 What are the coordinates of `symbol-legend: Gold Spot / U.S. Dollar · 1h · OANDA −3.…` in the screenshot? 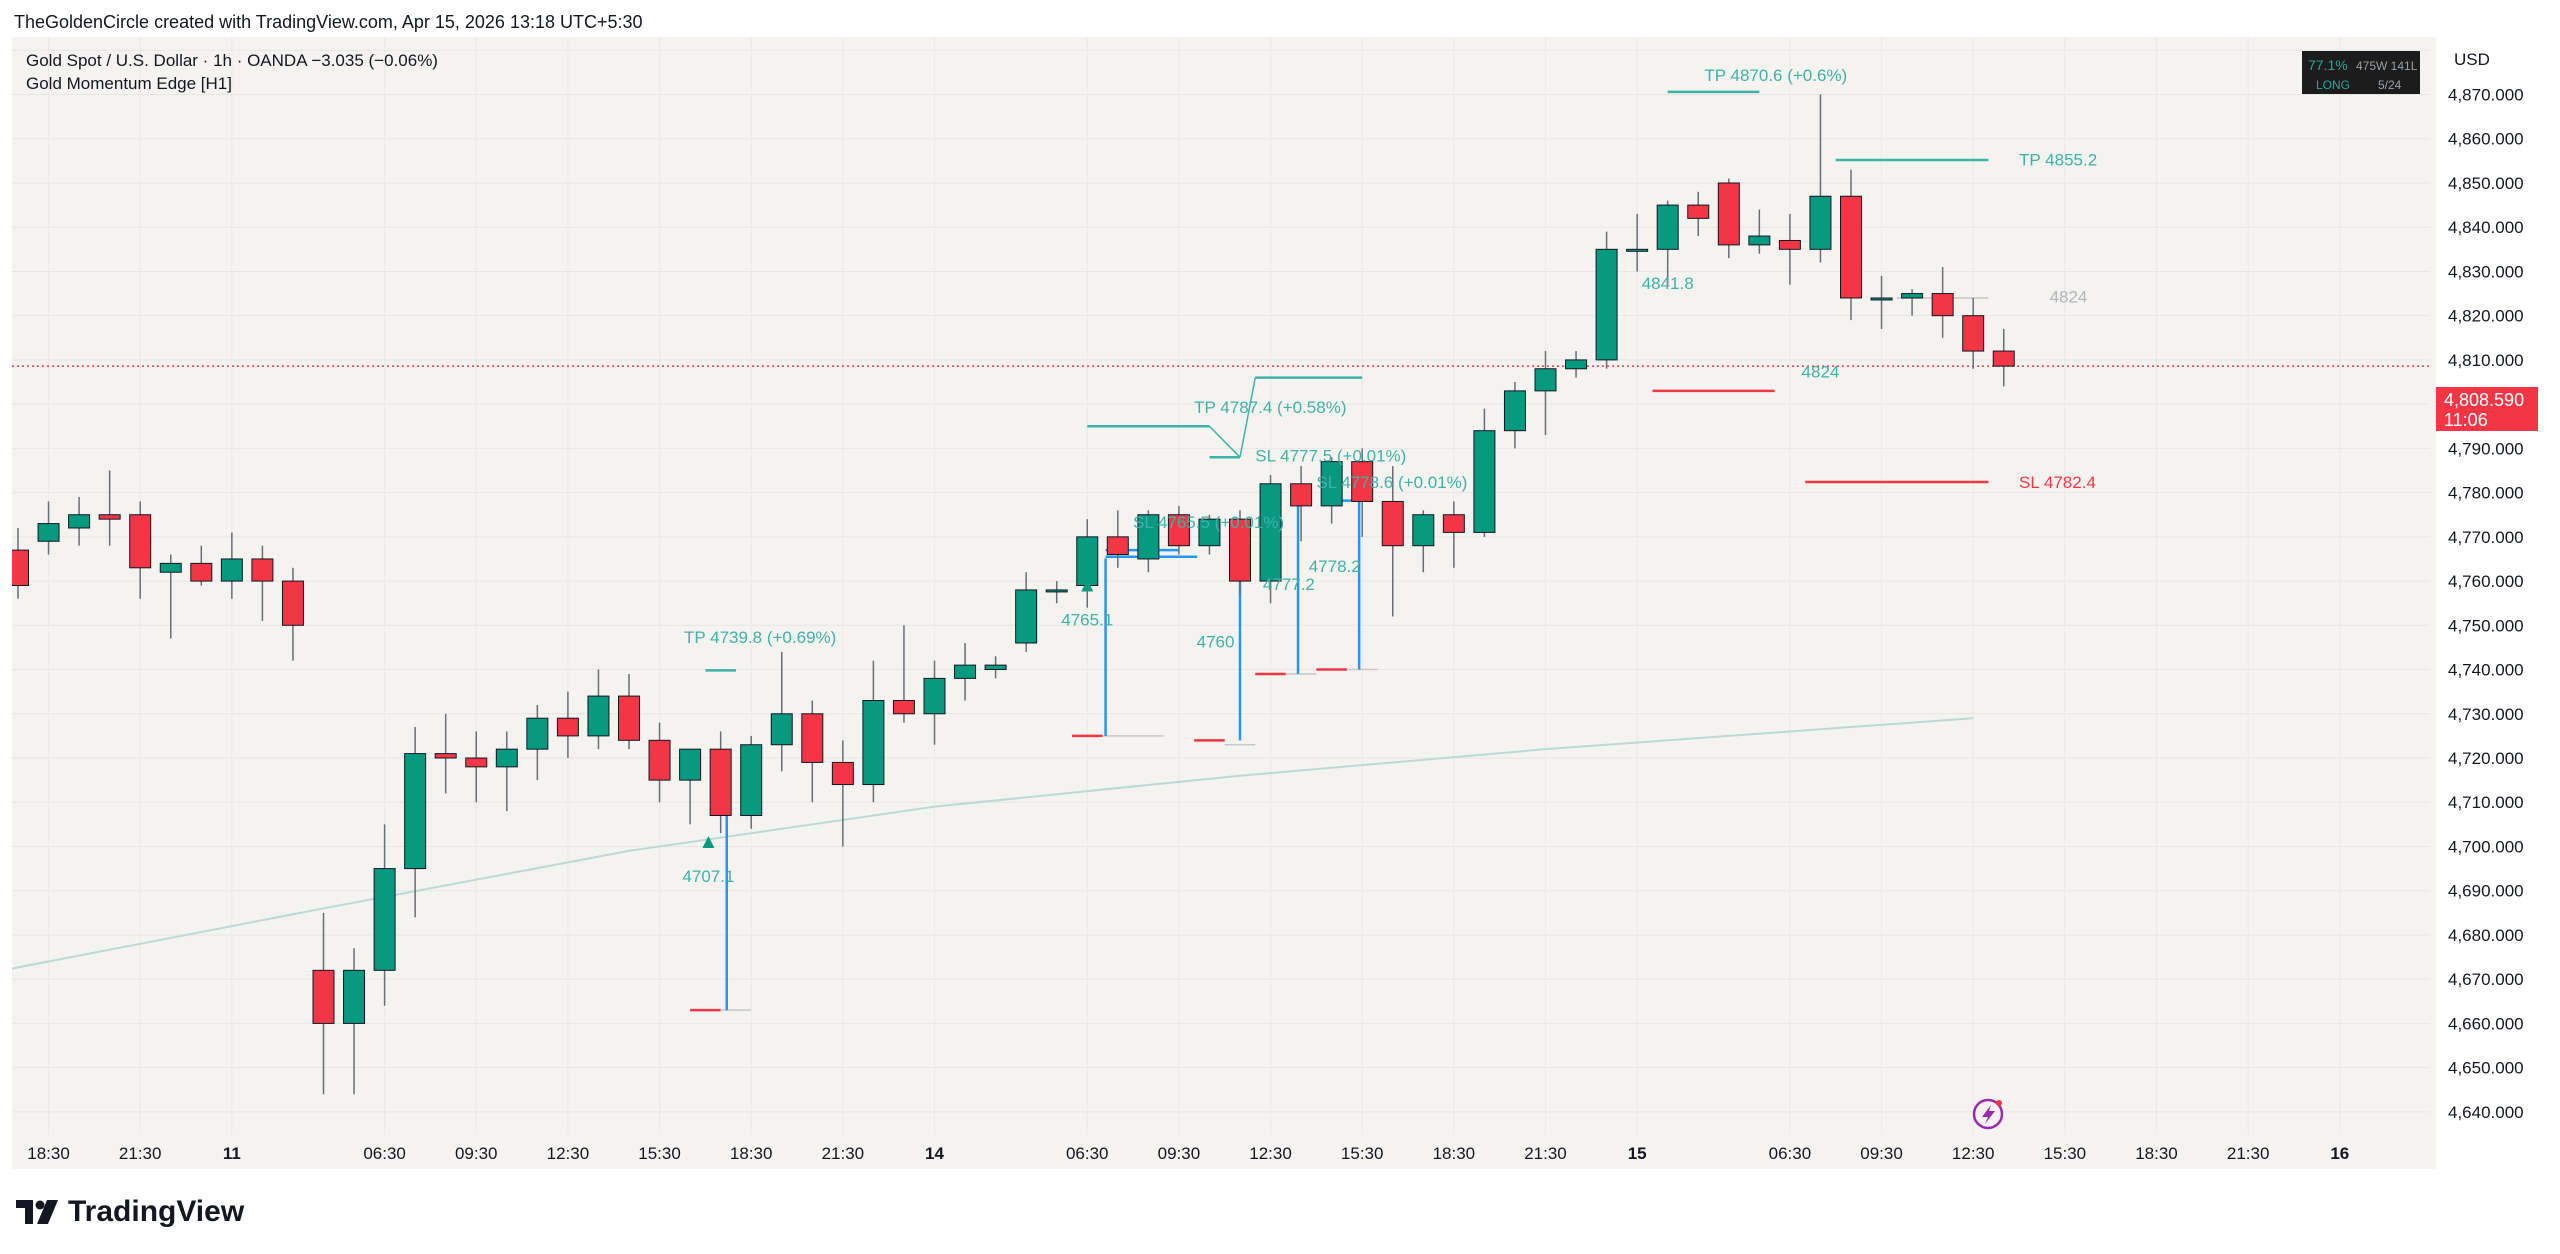 It's located at (232, 60).